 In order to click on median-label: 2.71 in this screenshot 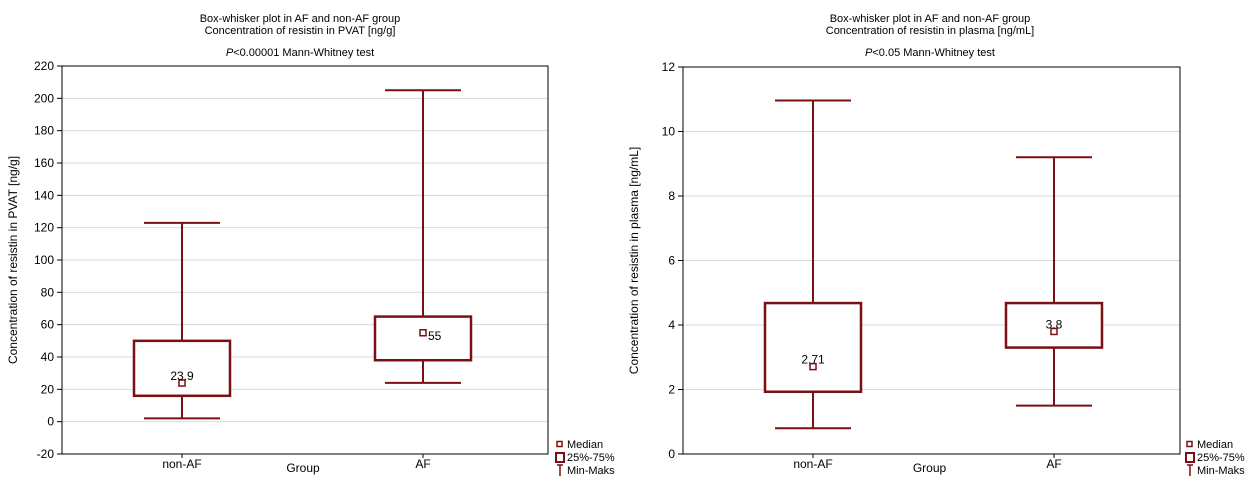, I will do `click(813, 360)`.